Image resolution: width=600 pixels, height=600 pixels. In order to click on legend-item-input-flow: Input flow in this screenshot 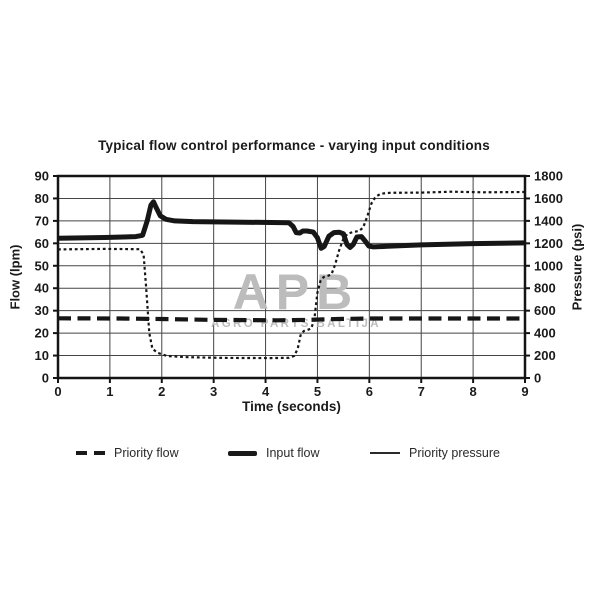, I will do `click(274, 453)`.